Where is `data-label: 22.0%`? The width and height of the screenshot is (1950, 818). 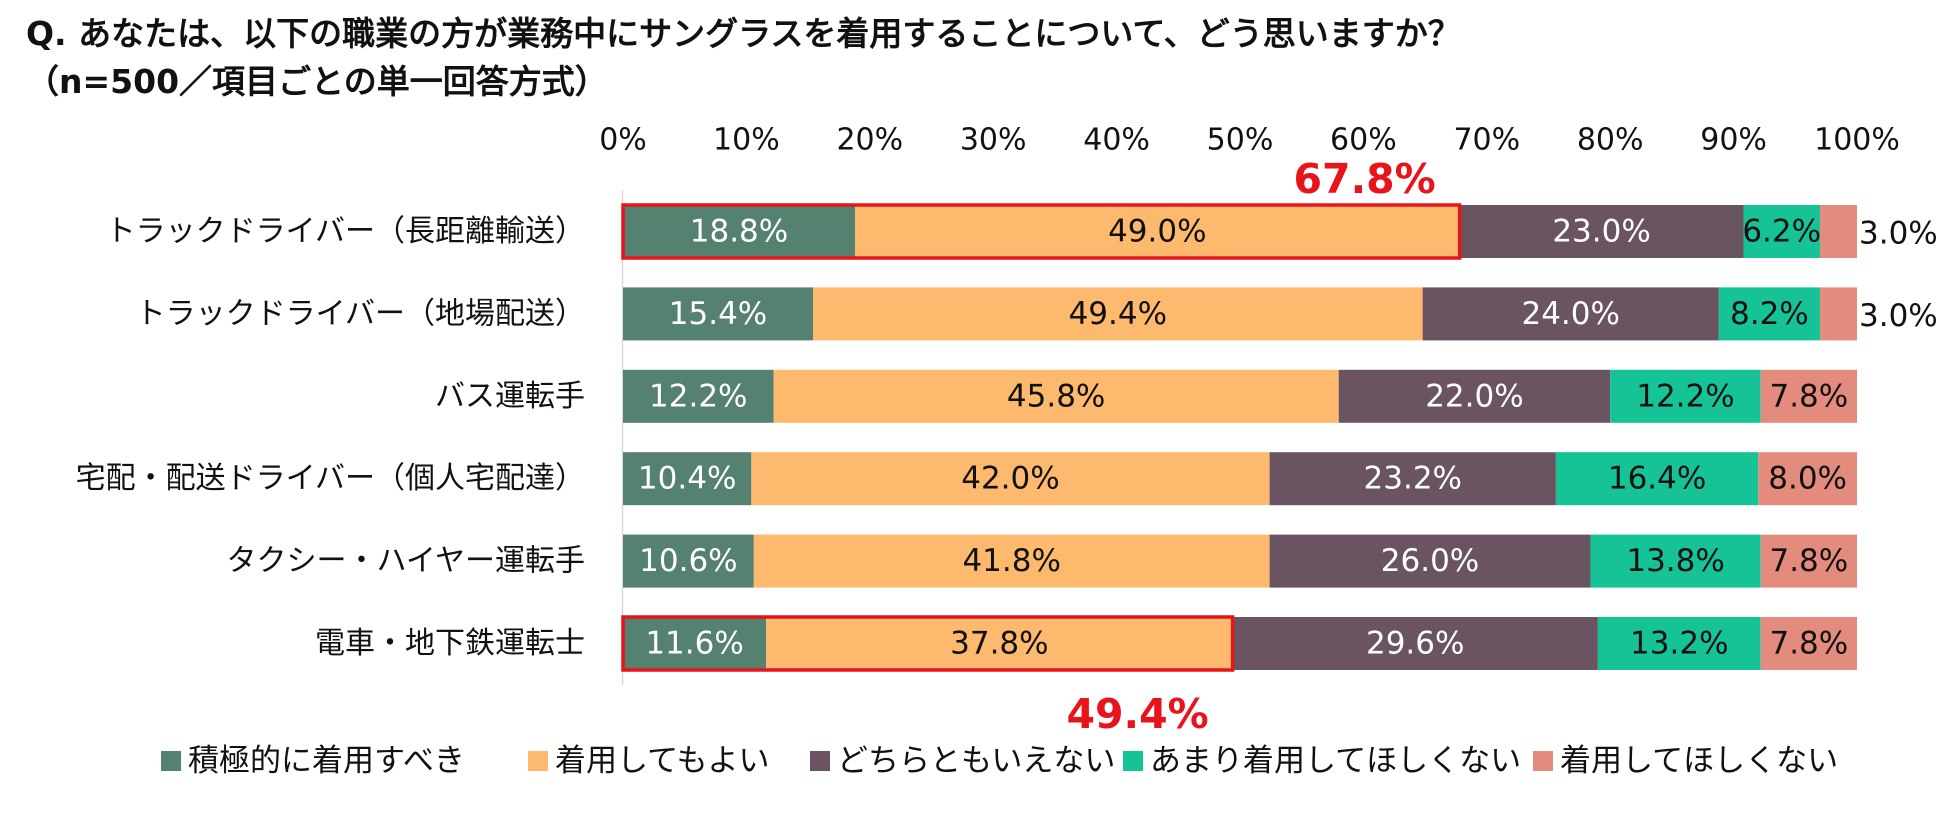
data-label: 22.0% is located at coordinates (1474, 396).